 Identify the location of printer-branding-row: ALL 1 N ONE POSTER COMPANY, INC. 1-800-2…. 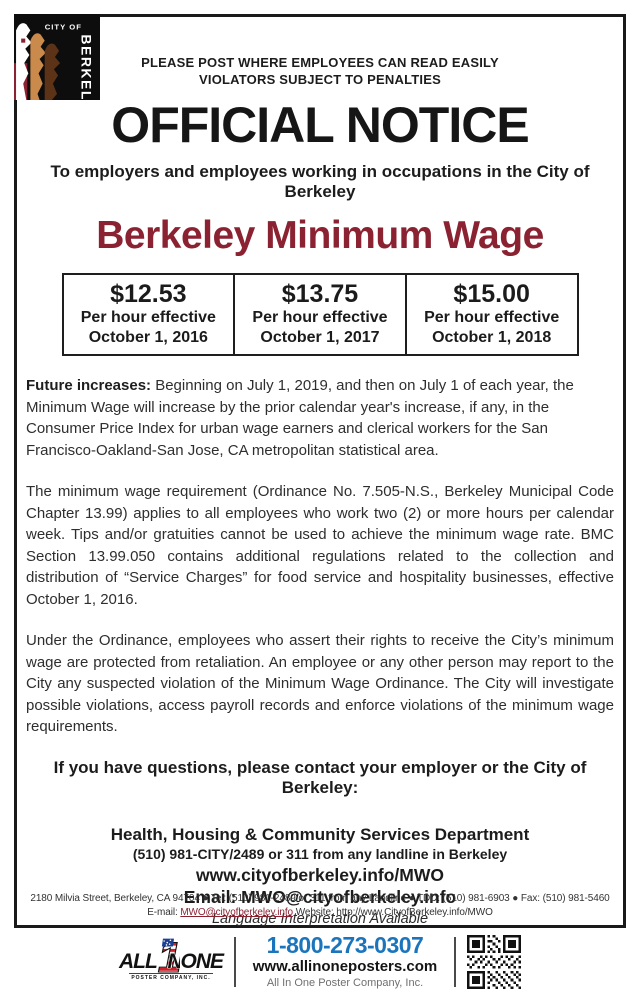
(320, 961).